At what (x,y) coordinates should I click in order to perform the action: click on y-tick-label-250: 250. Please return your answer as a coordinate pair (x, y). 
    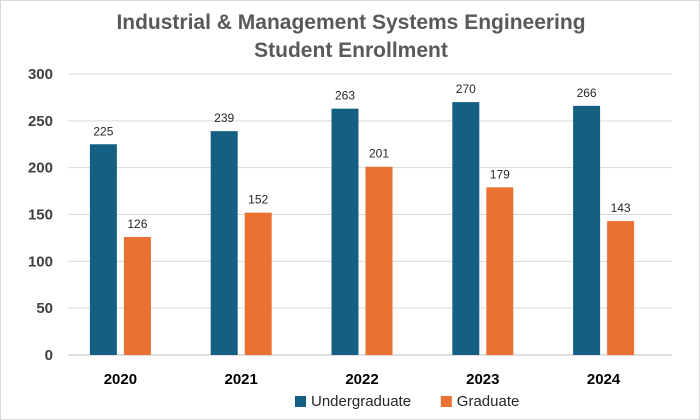
    Looking at the image, I should click on (40, 121).